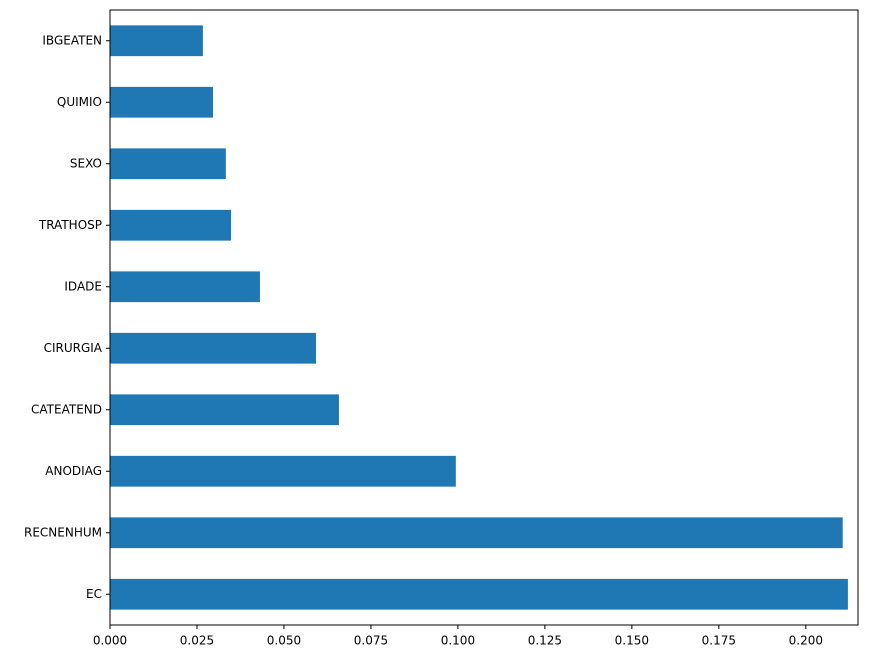 This screenshot has width=894, height=663. I want to click on x-tick-label: 0.075, so click(371, 641).